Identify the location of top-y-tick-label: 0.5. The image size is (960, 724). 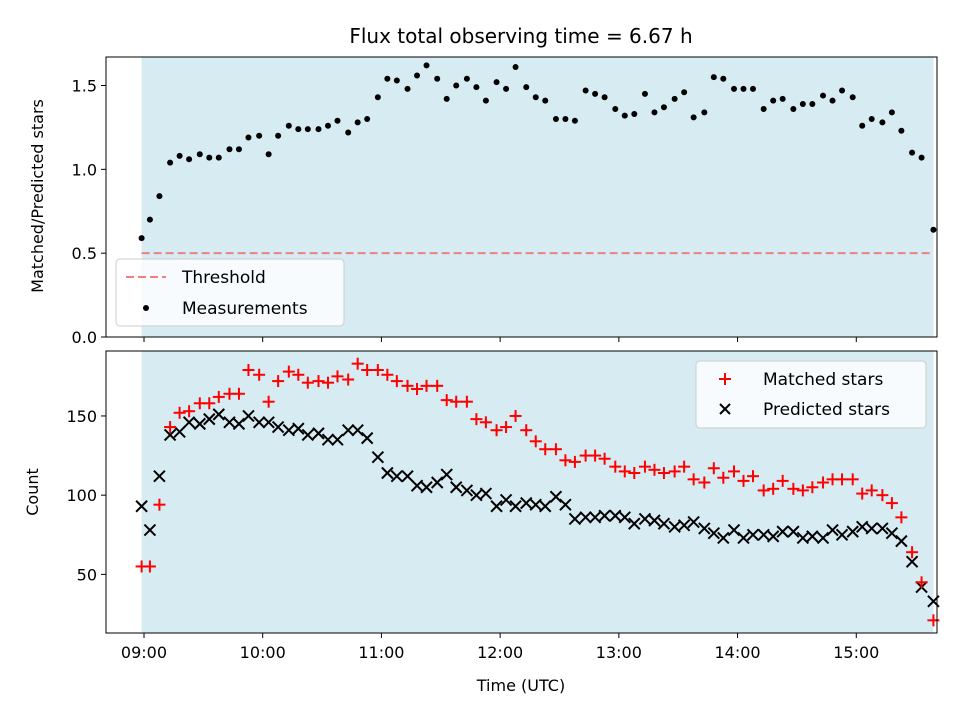
(84, 253).